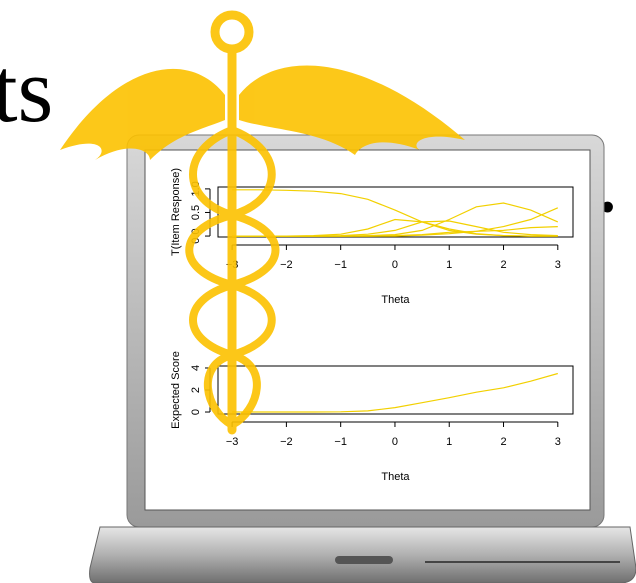 This screenshot has width=636, height=583. Describe the element at coordinates (232, 222) in the screenshot. I see `caduceus` at that location.